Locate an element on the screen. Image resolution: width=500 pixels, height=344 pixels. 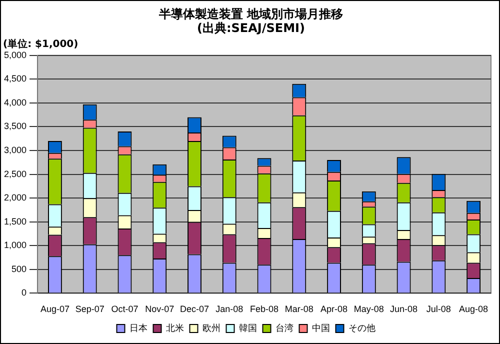
legend-label: その他 is located at coordinates (362, 327).